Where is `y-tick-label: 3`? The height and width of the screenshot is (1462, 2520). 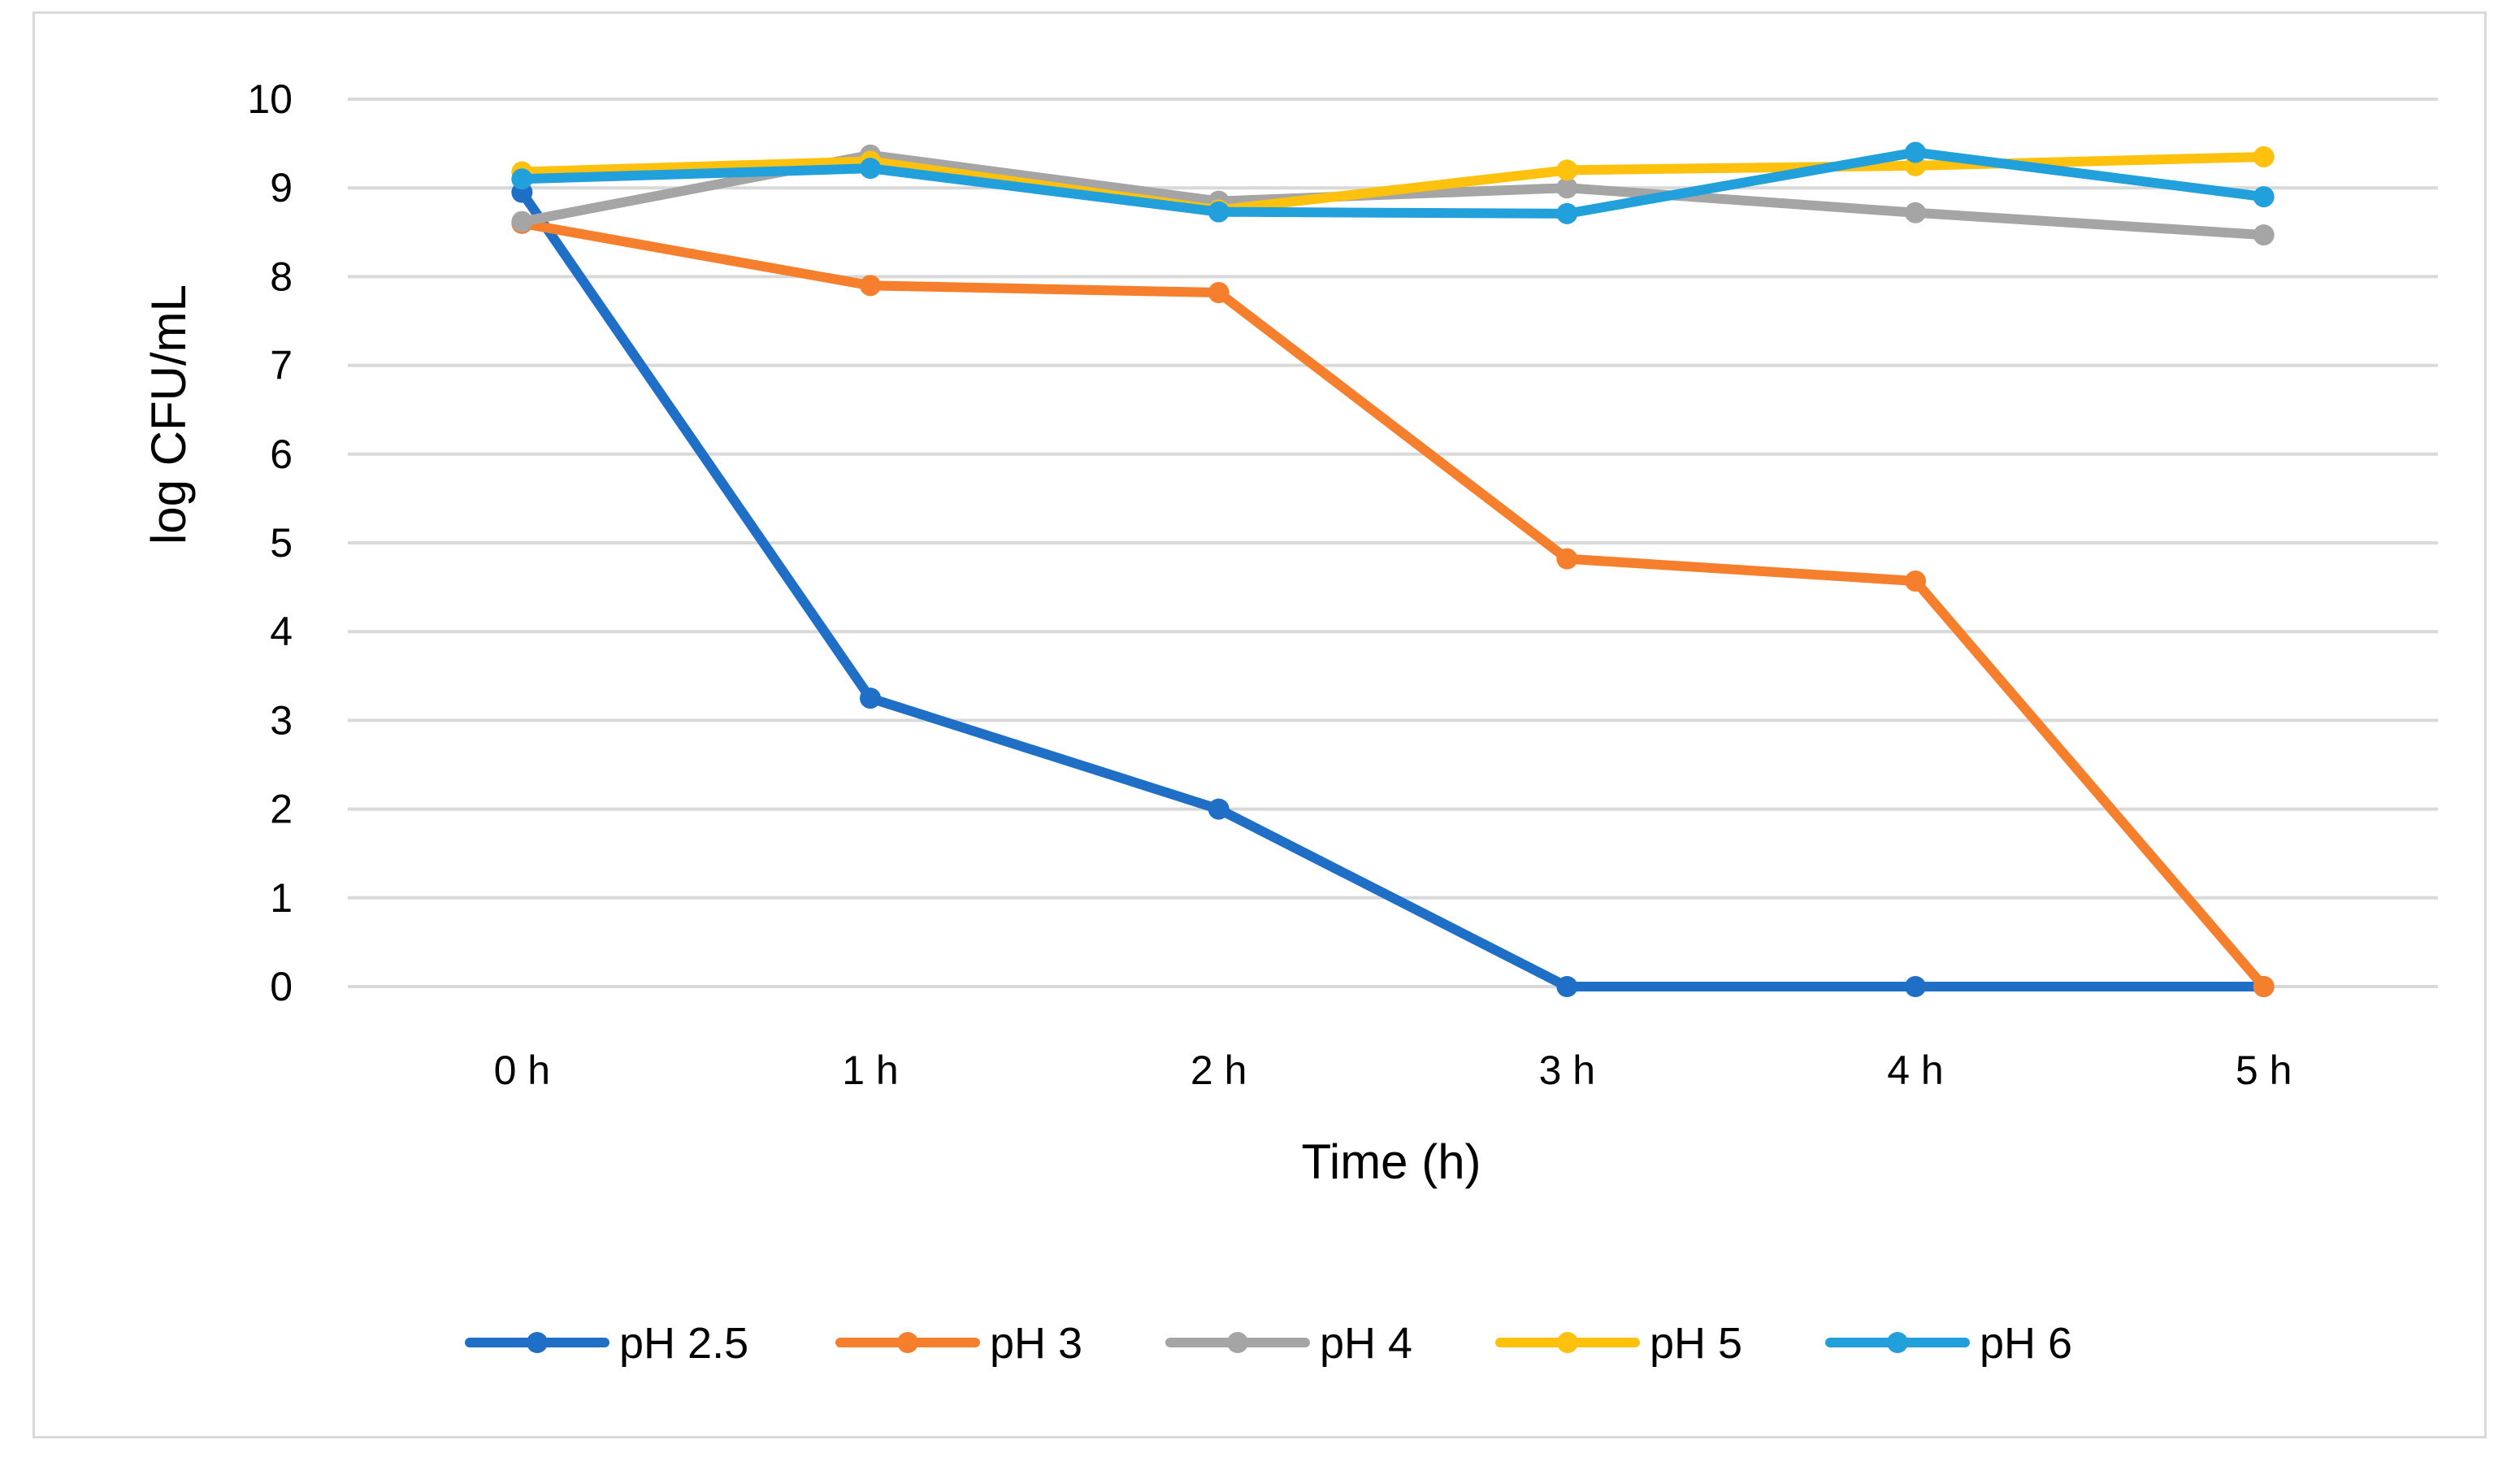
y-tick-label: 3 is located at coordinates (281, 720).